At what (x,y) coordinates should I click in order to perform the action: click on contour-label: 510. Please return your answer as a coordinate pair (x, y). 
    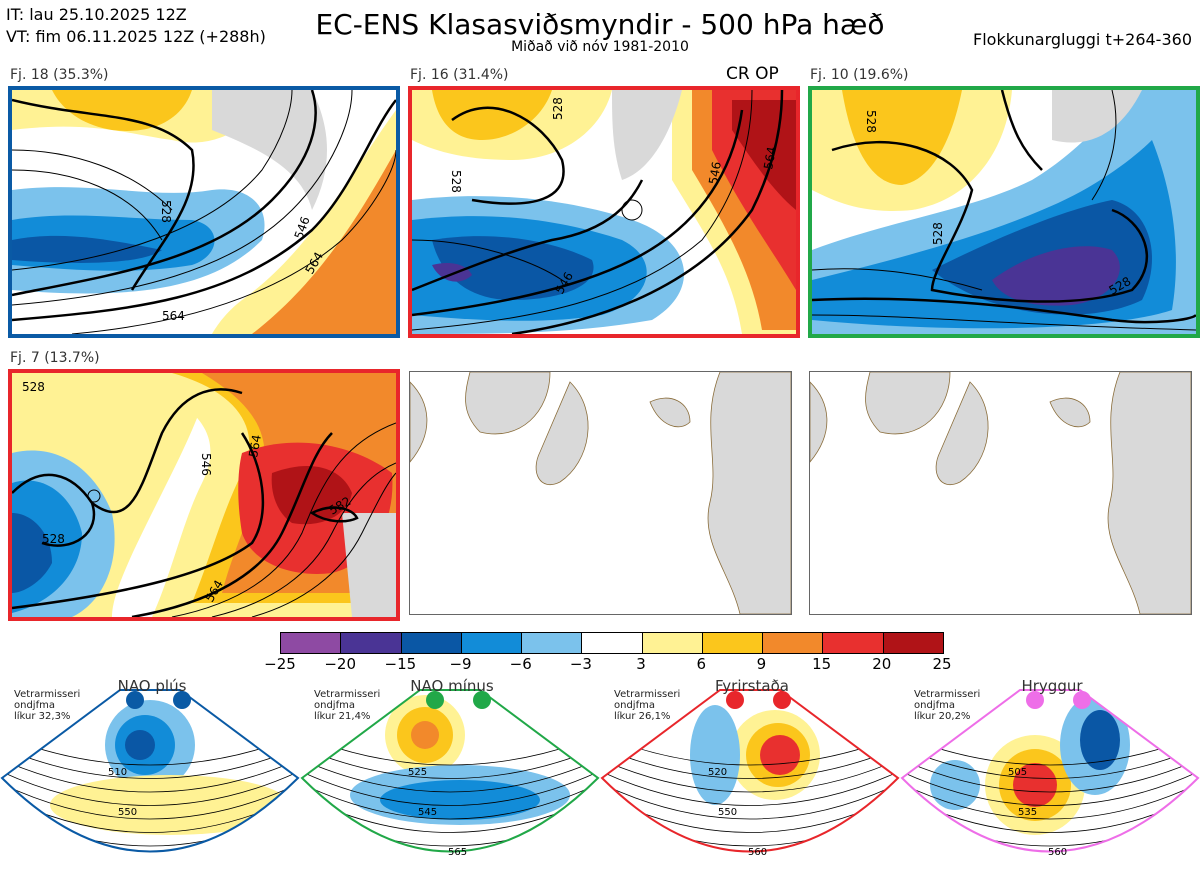
    Looking at the image, I should click on (117, 772).